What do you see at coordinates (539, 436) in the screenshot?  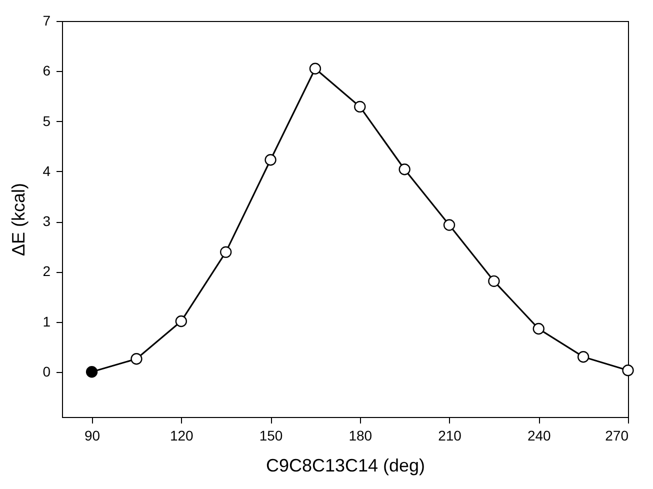 I see `x-tick-label: 240` at bounding box center [539, 436].